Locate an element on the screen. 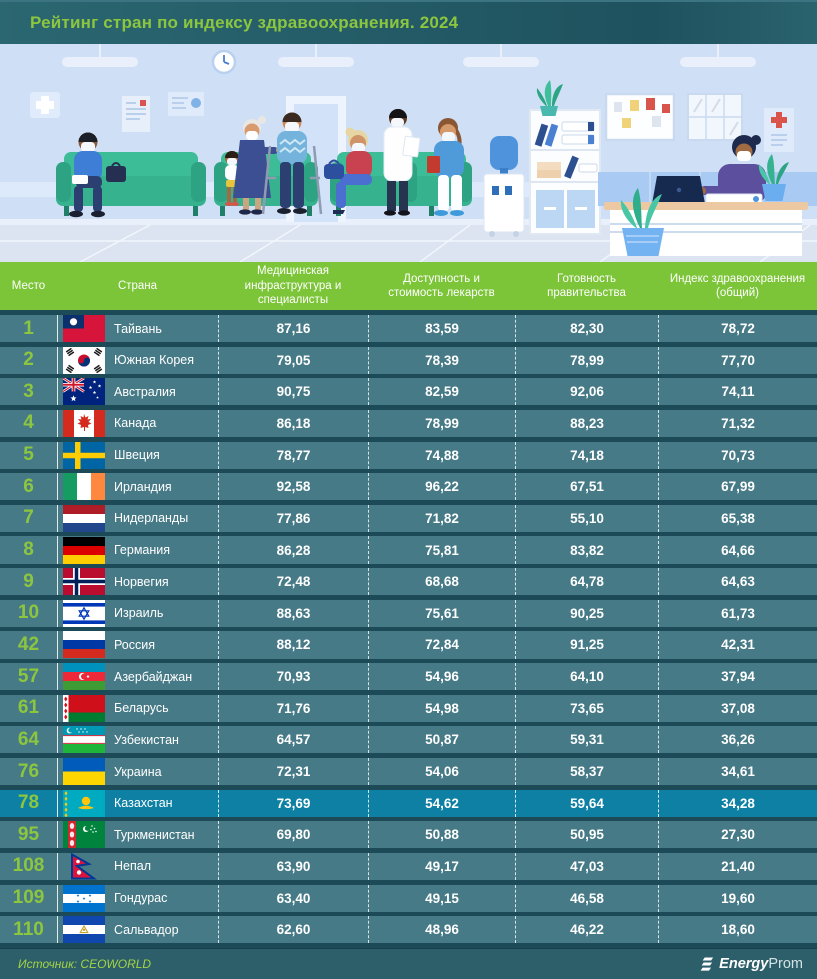  col-header-government: Готовность правительства is located at coordinates (586, 285).